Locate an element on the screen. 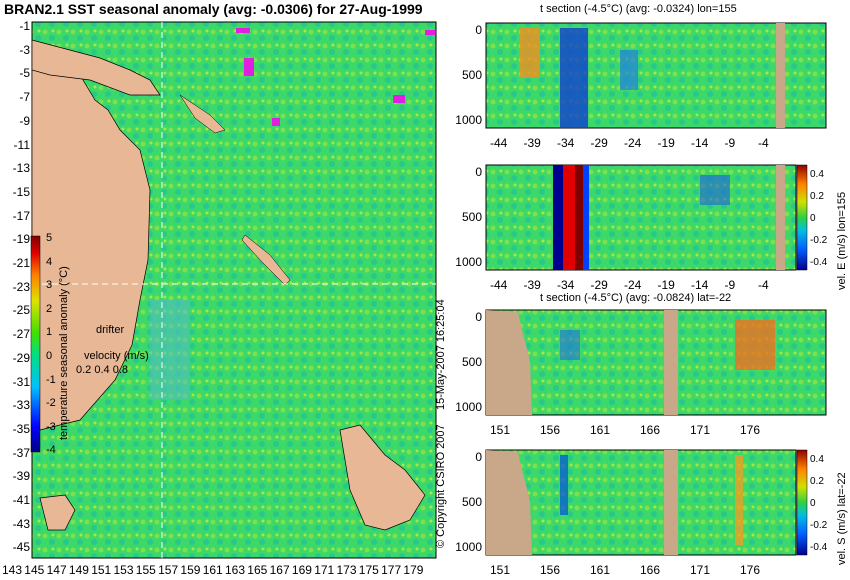 This screenshot has height=580, width=850. section-x-tick: -14 is located at coordinates (700, 285).